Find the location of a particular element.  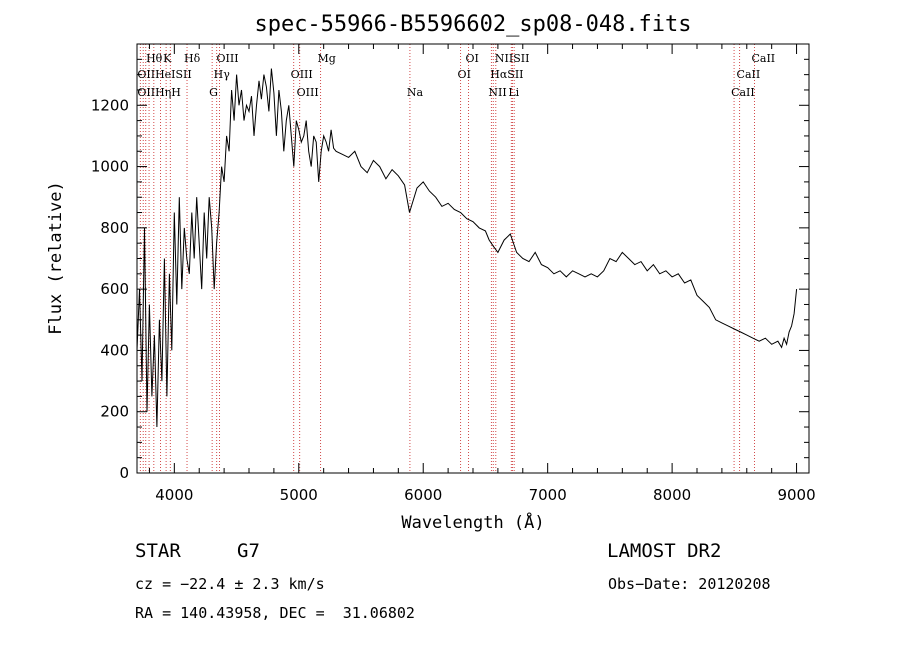

line-label: OIIHeISII is located at coordinates (164, 74).